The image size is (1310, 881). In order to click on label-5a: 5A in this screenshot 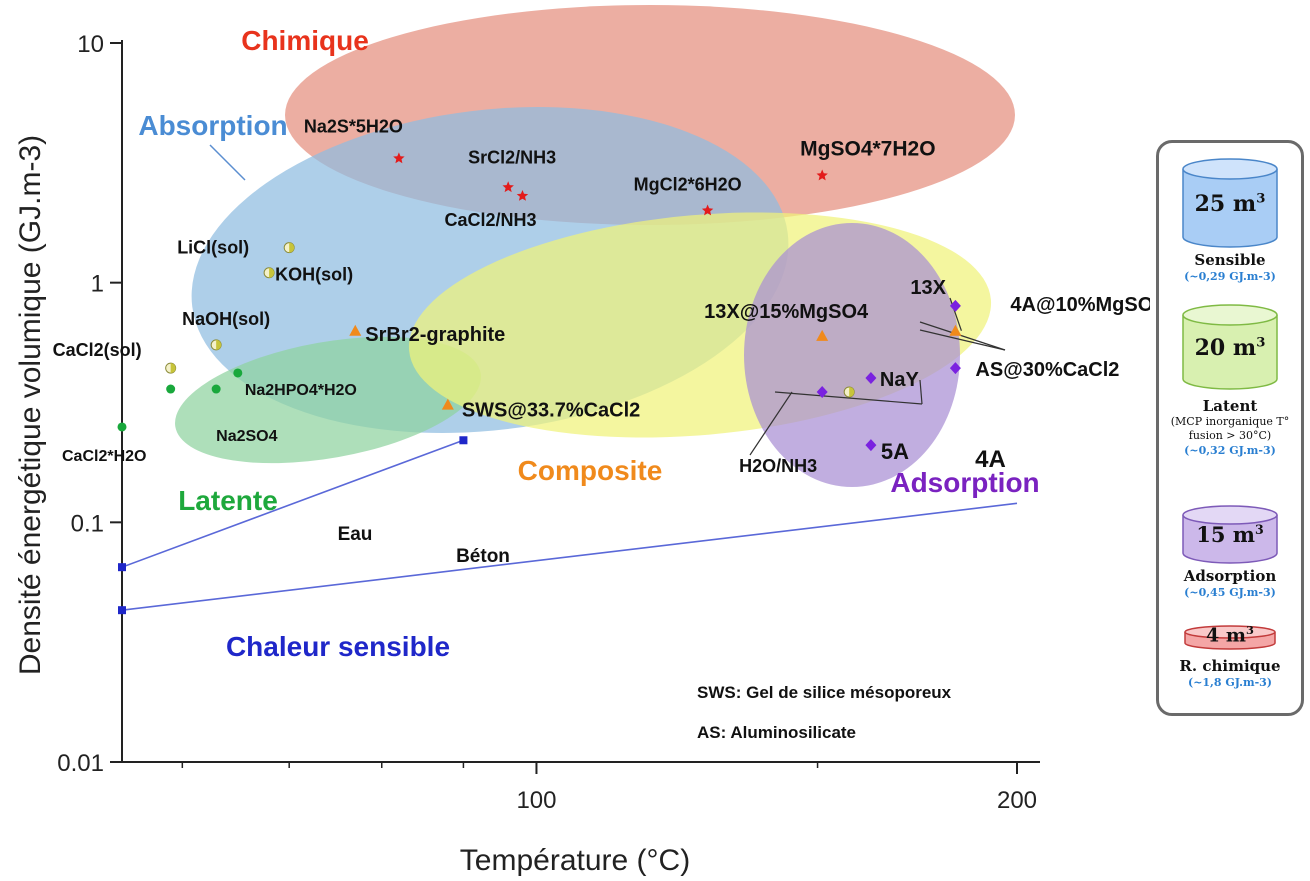, I will do `click(895, 451)`.